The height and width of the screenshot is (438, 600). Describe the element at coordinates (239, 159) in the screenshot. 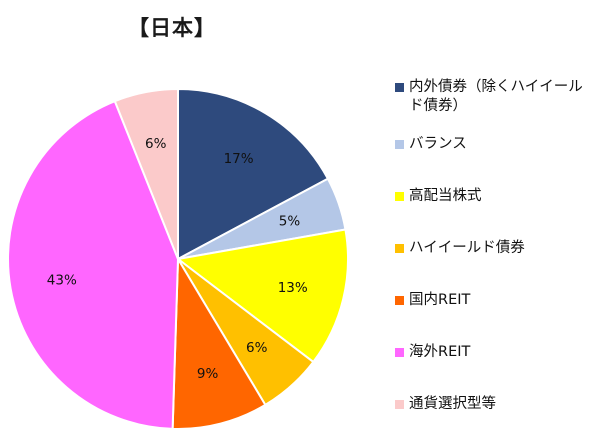

I see `pie-data-label: 17%` at that location.